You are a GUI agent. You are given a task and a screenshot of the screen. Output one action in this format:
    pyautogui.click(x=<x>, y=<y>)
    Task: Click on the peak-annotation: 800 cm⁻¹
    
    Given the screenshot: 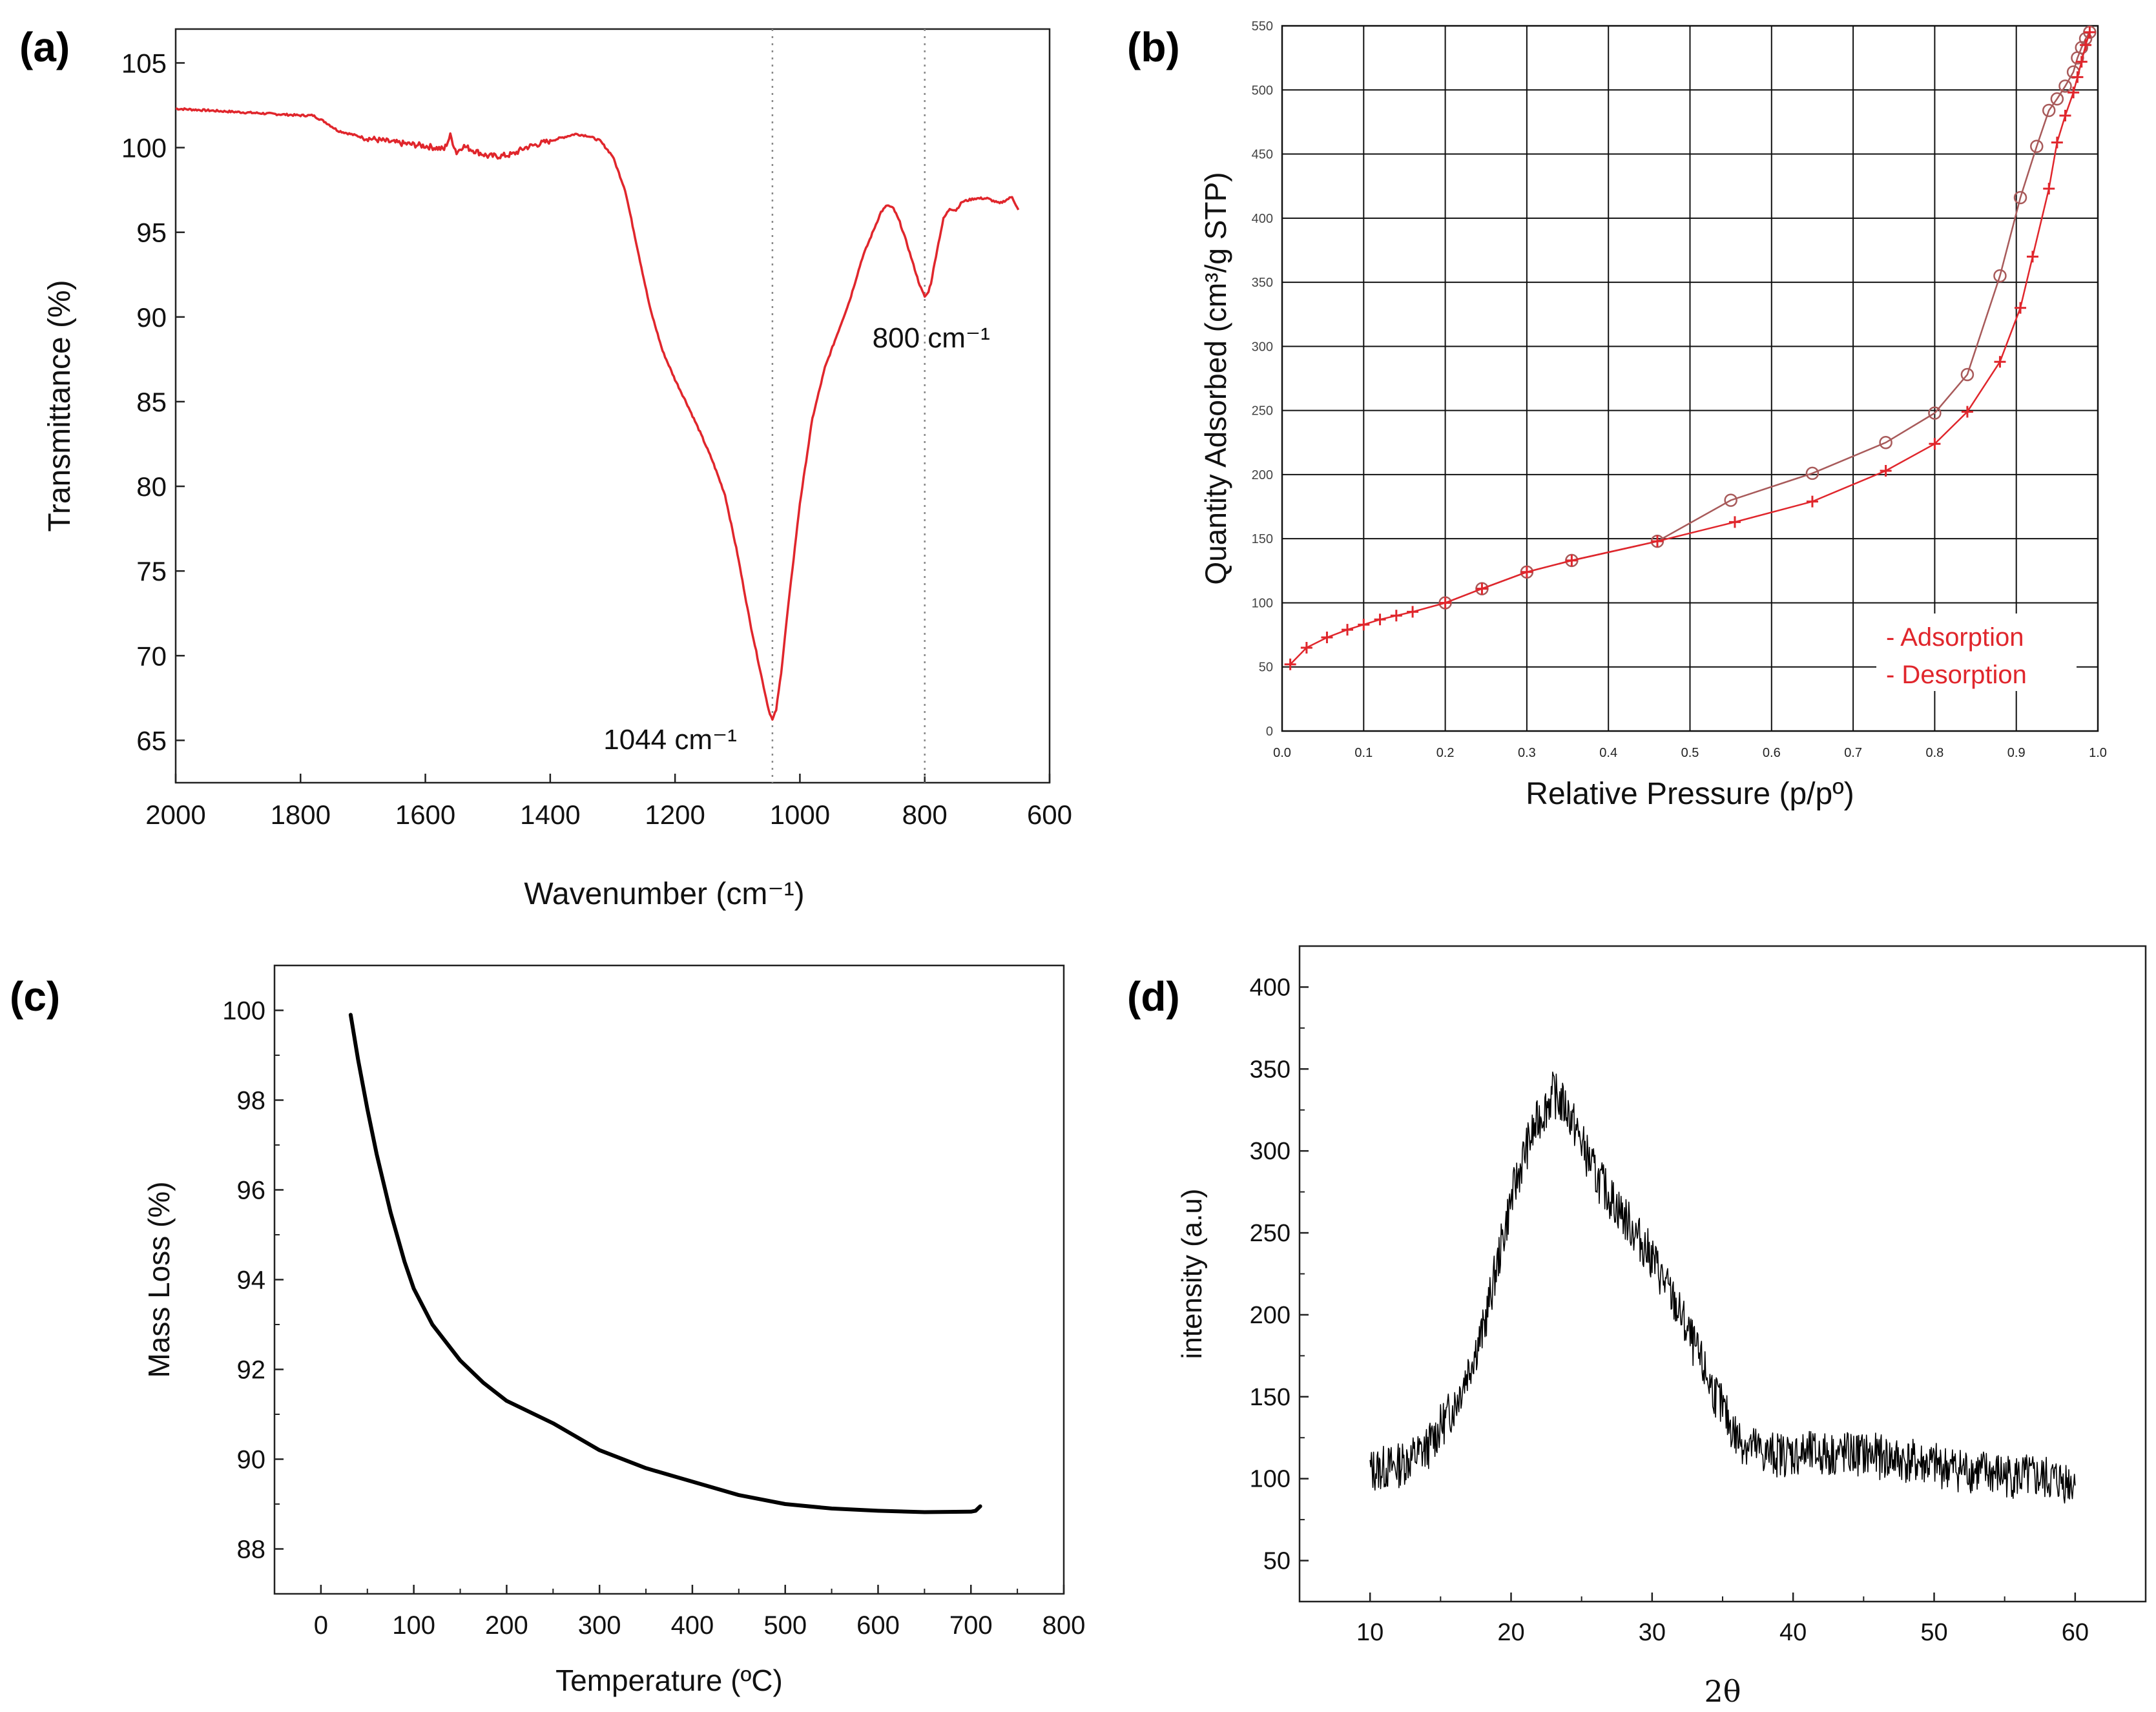 What is the action you would take?
    pyautogui.click(x=931, y=338)
    